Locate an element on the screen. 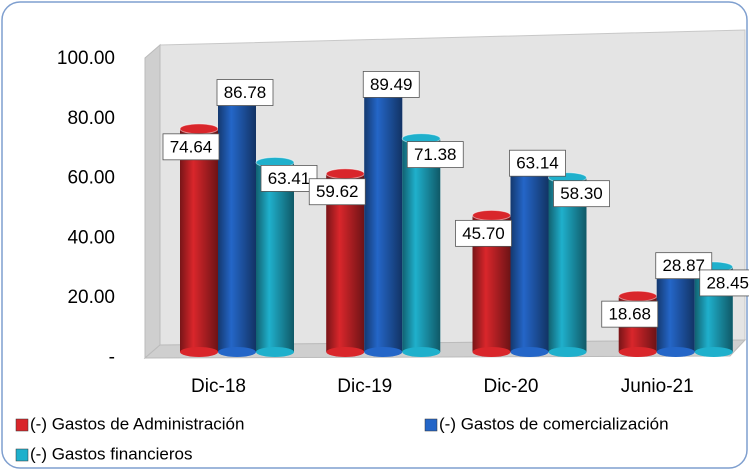  legend-label: (-) Gastos de Administración is located at coordinates (137, 423).